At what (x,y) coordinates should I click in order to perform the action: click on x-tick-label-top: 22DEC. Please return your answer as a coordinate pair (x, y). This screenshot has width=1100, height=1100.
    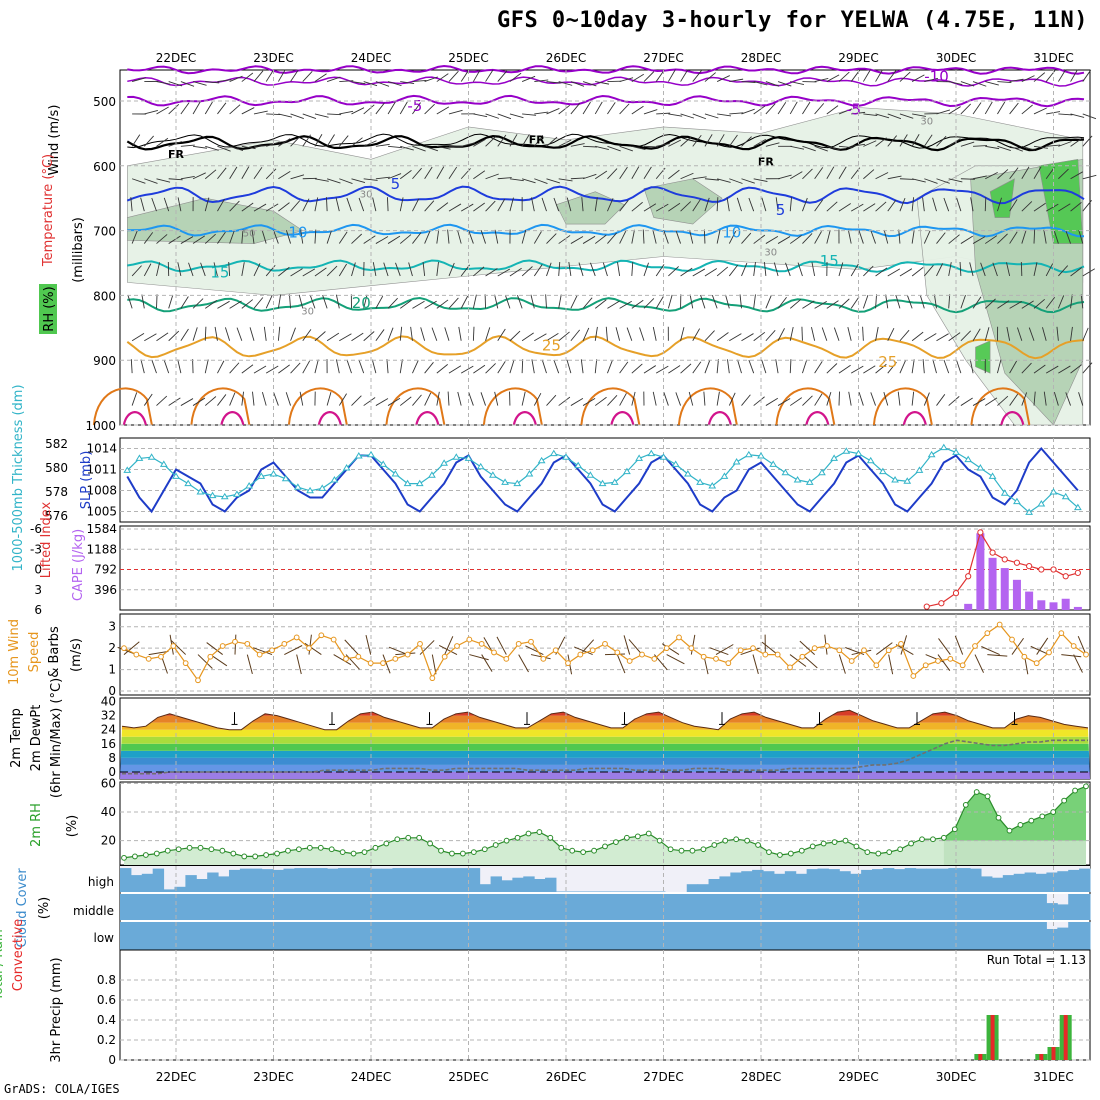
    Looking at the image, I should click on (176, 58).